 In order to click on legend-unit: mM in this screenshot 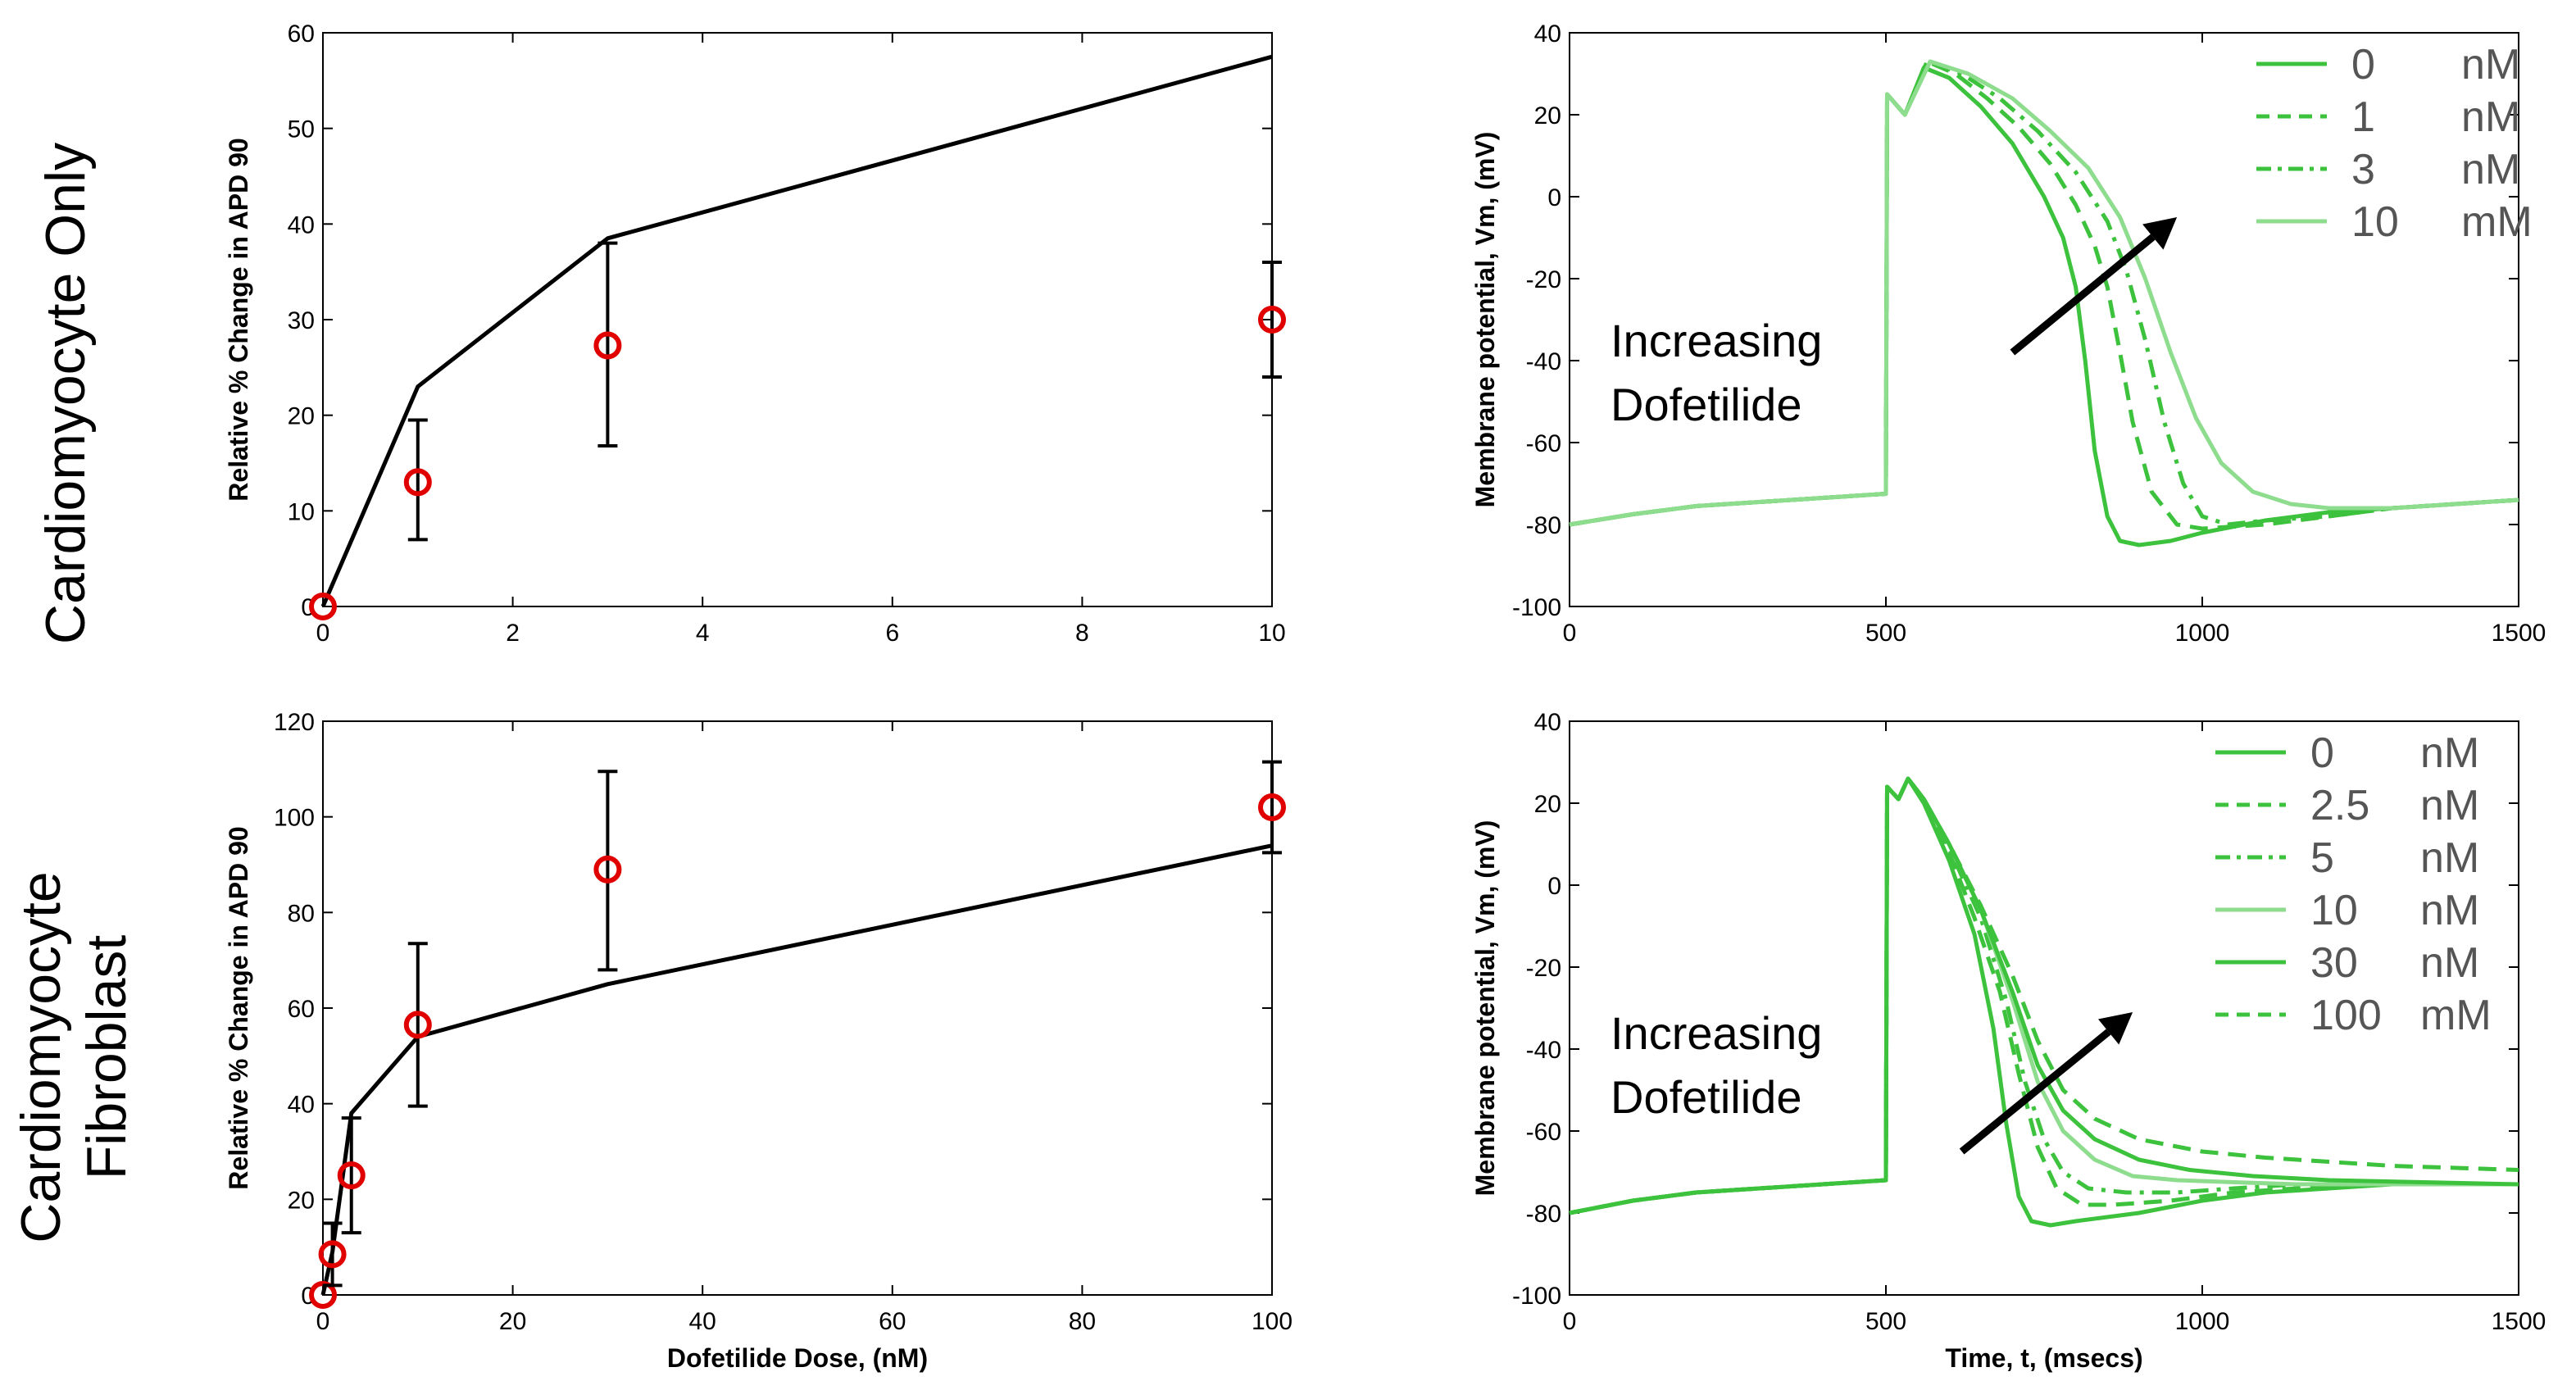, I will do `click(2456, 1015)`.